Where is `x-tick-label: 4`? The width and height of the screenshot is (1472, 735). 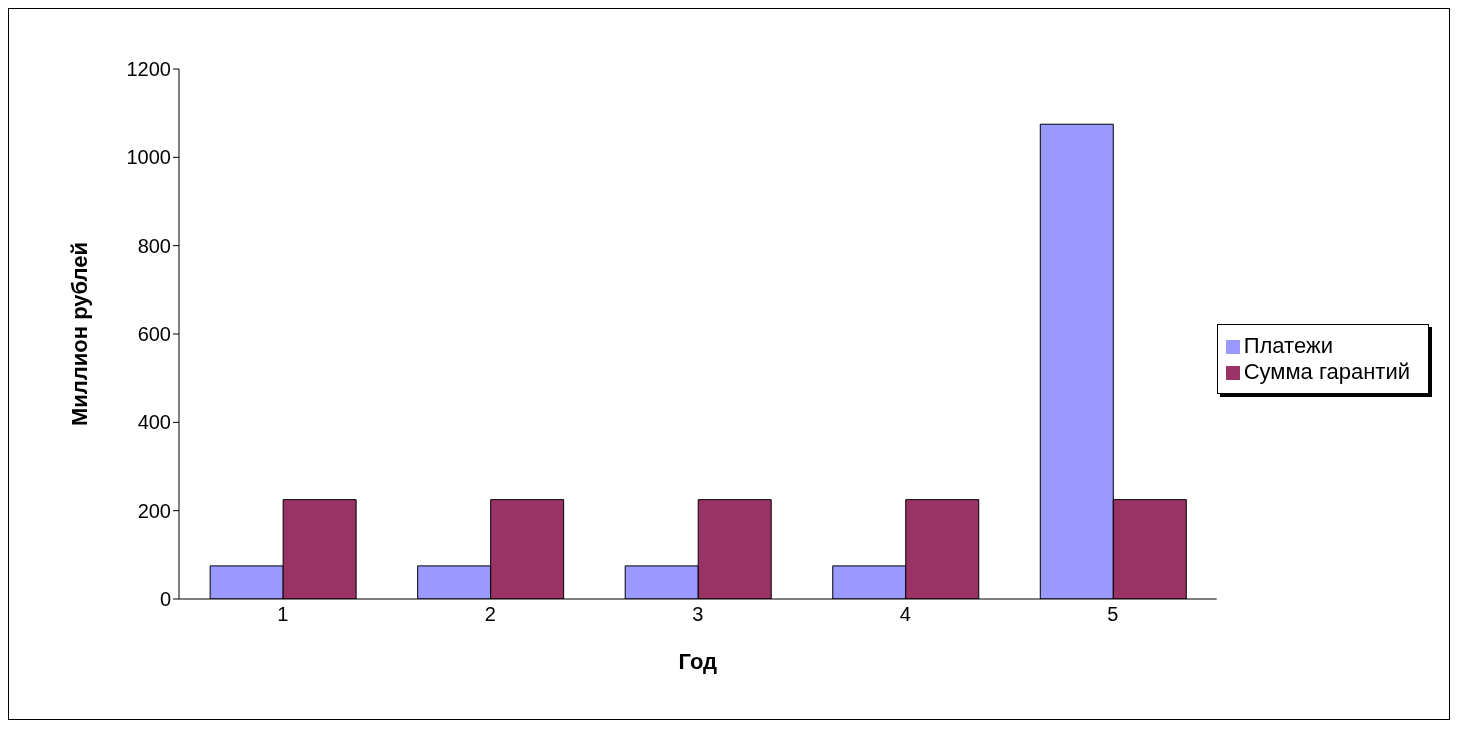
x-tick-label: 4 is located at coordinates (905, 614).